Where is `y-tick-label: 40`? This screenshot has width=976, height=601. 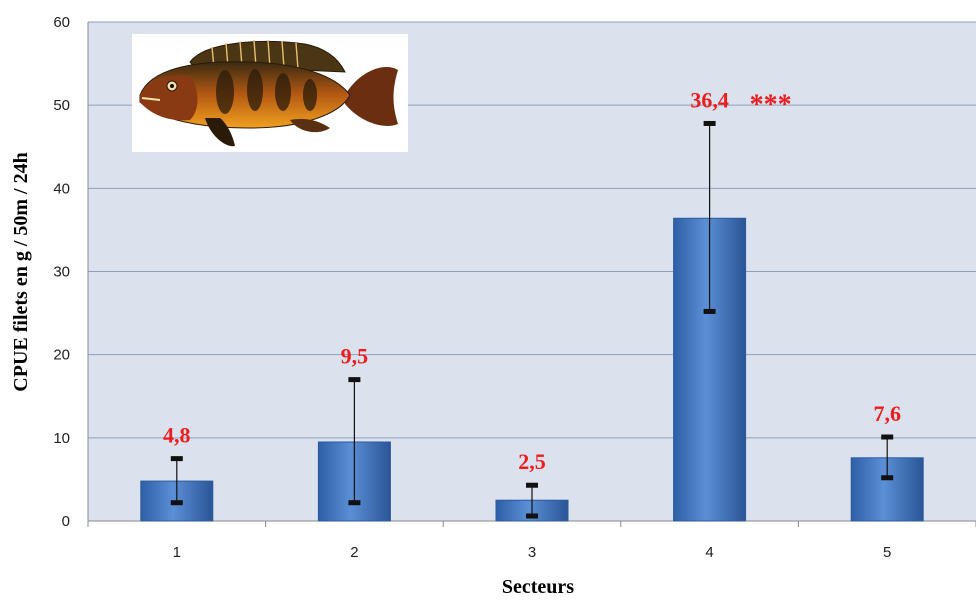 y-tick-label: 40 is located at coordinates (61, 188).